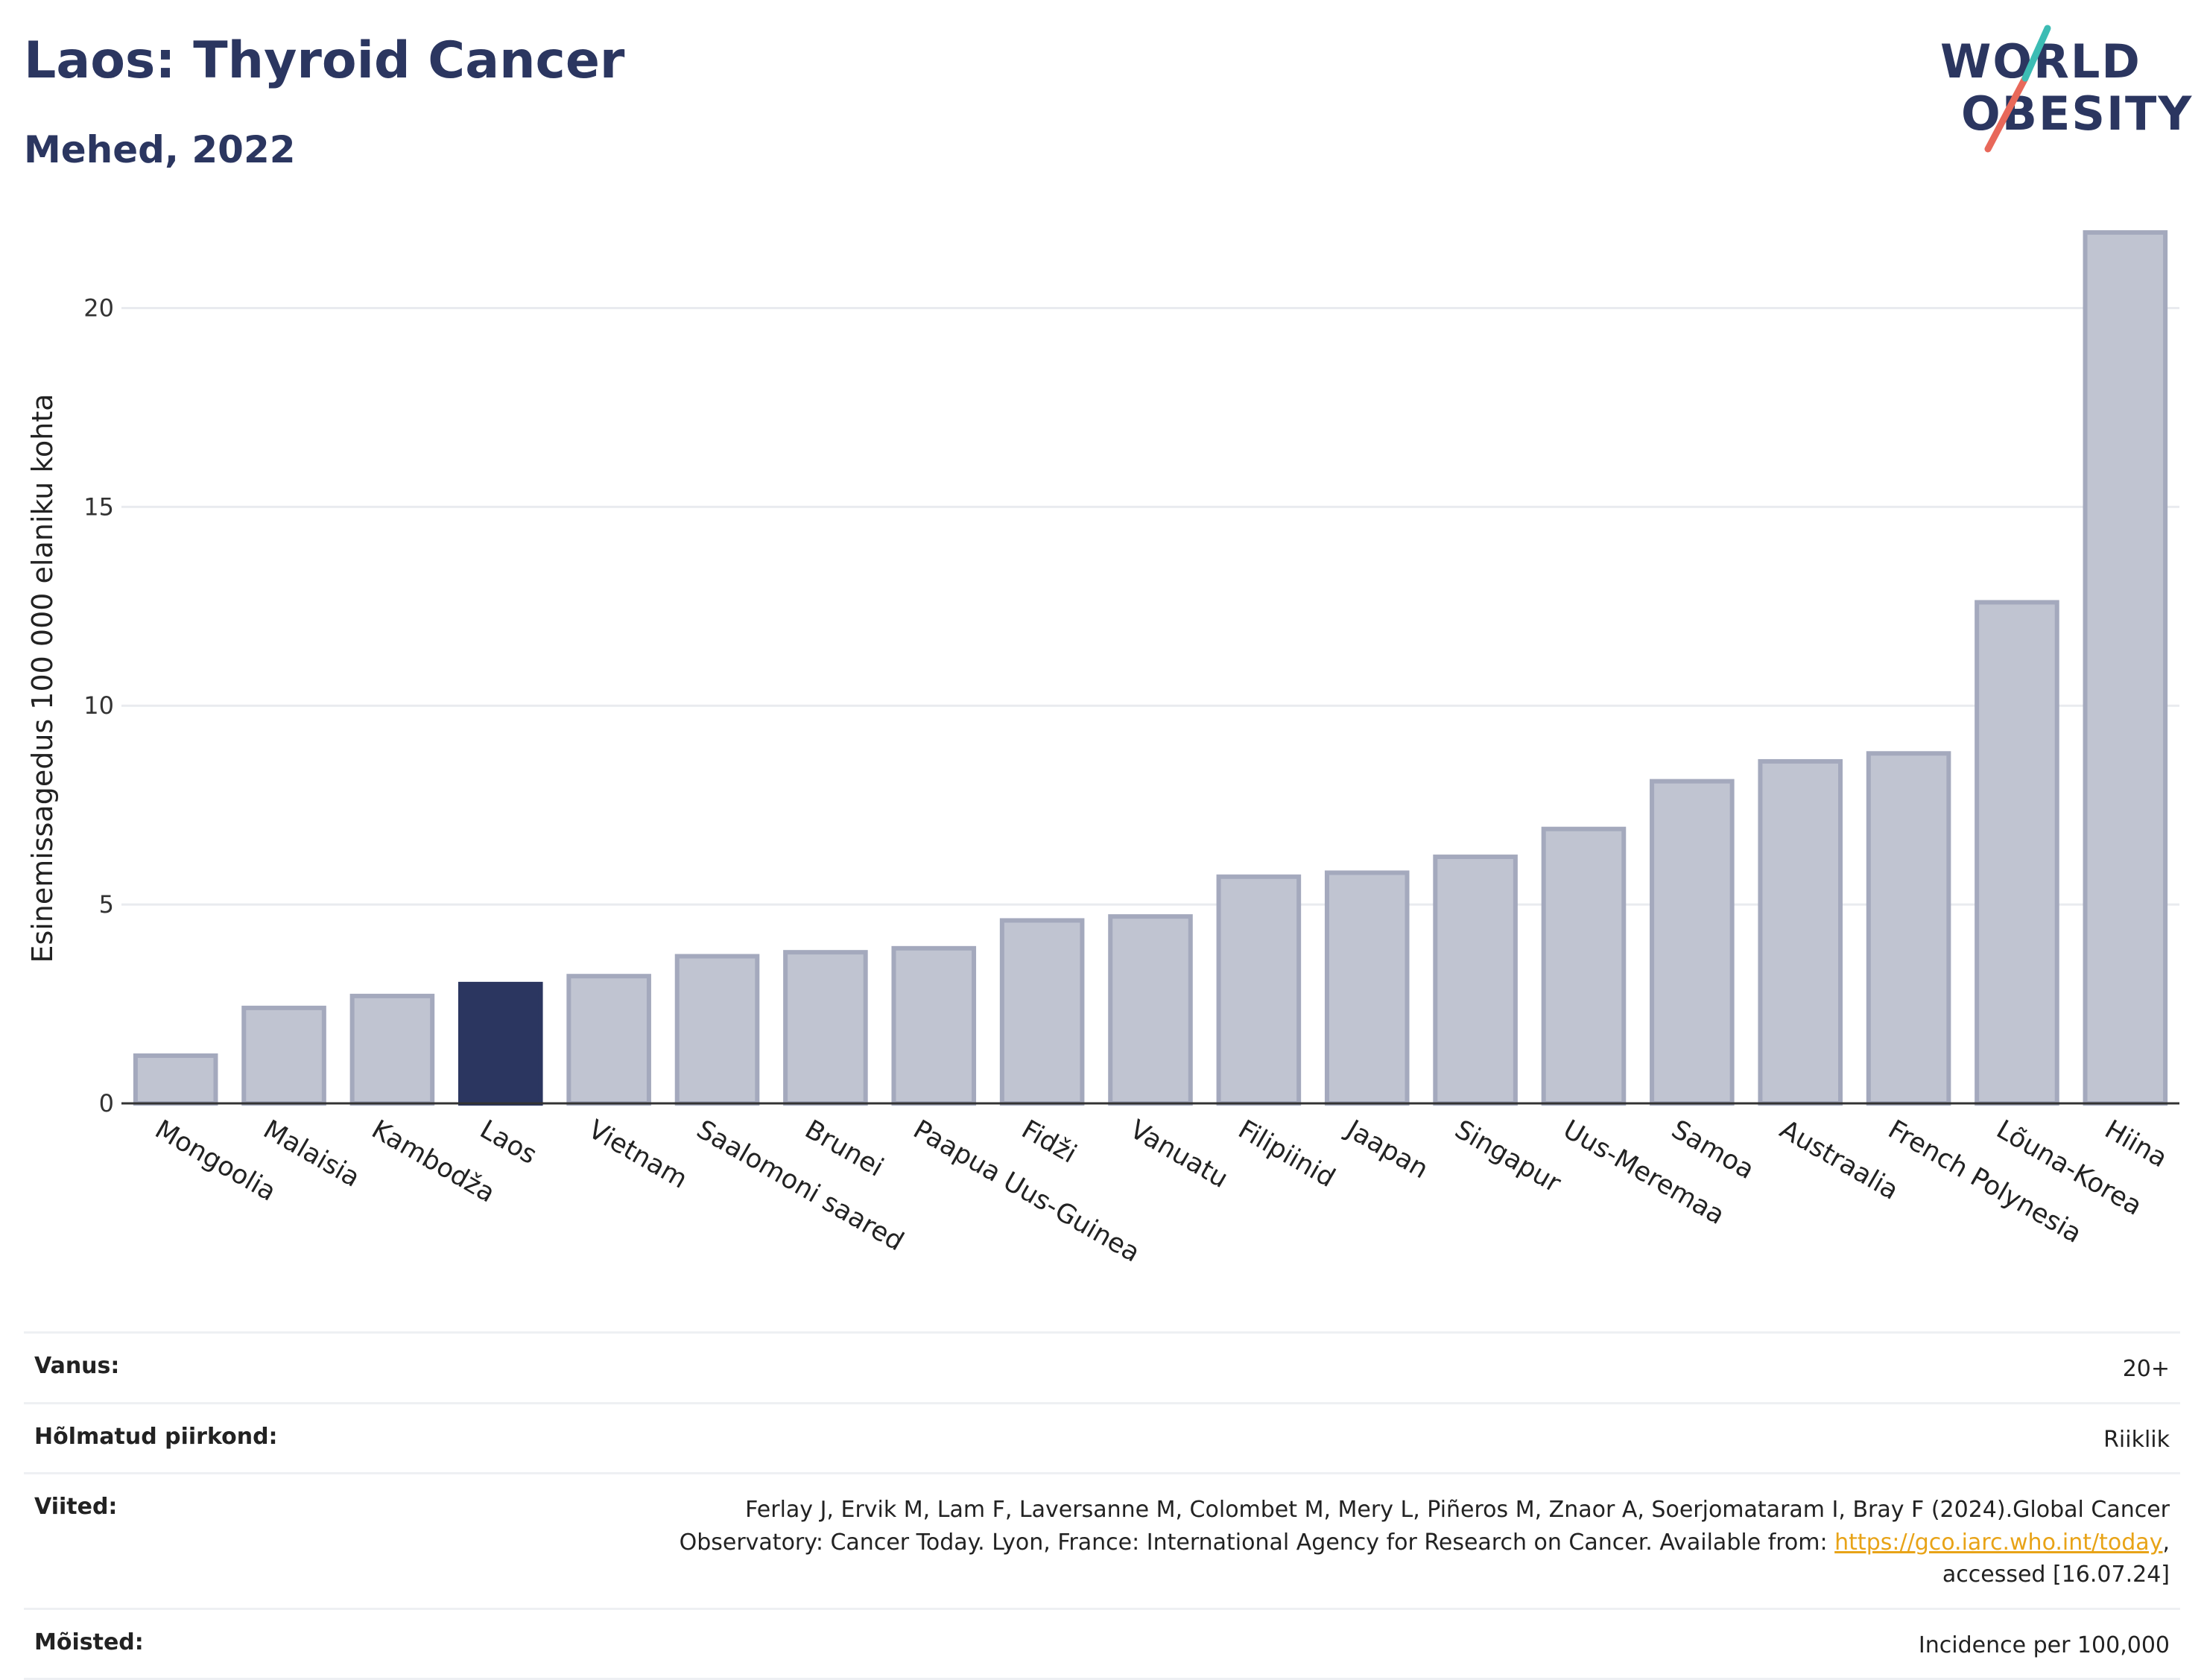 The width and height of the screenshot is (2204, 1680). Describe the element at coordinates (2017, 853) in the screenshot. I see `bar-lõuna-korea` at that location.